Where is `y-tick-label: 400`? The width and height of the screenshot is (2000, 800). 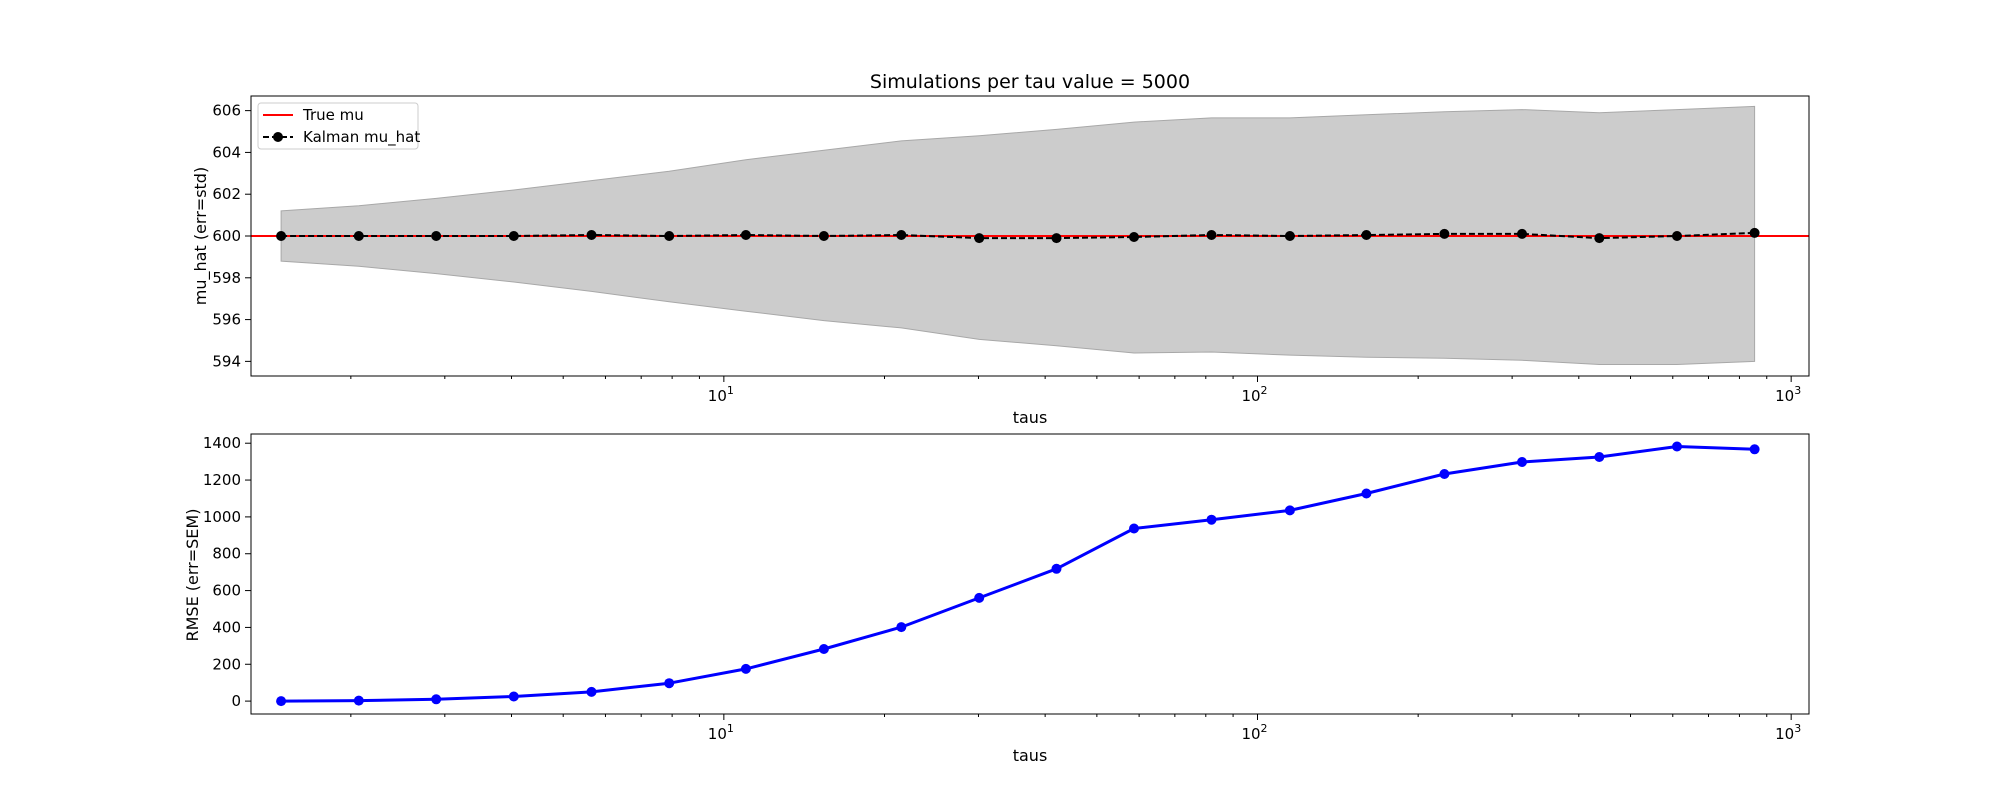
y-tick-label: 400 is located at coordinates (226, 627).